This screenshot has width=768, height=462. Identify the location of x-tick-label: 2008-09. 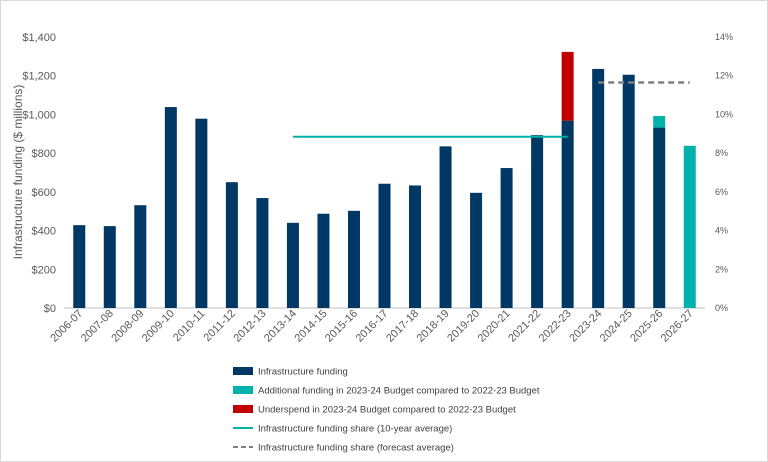
(127, 326).